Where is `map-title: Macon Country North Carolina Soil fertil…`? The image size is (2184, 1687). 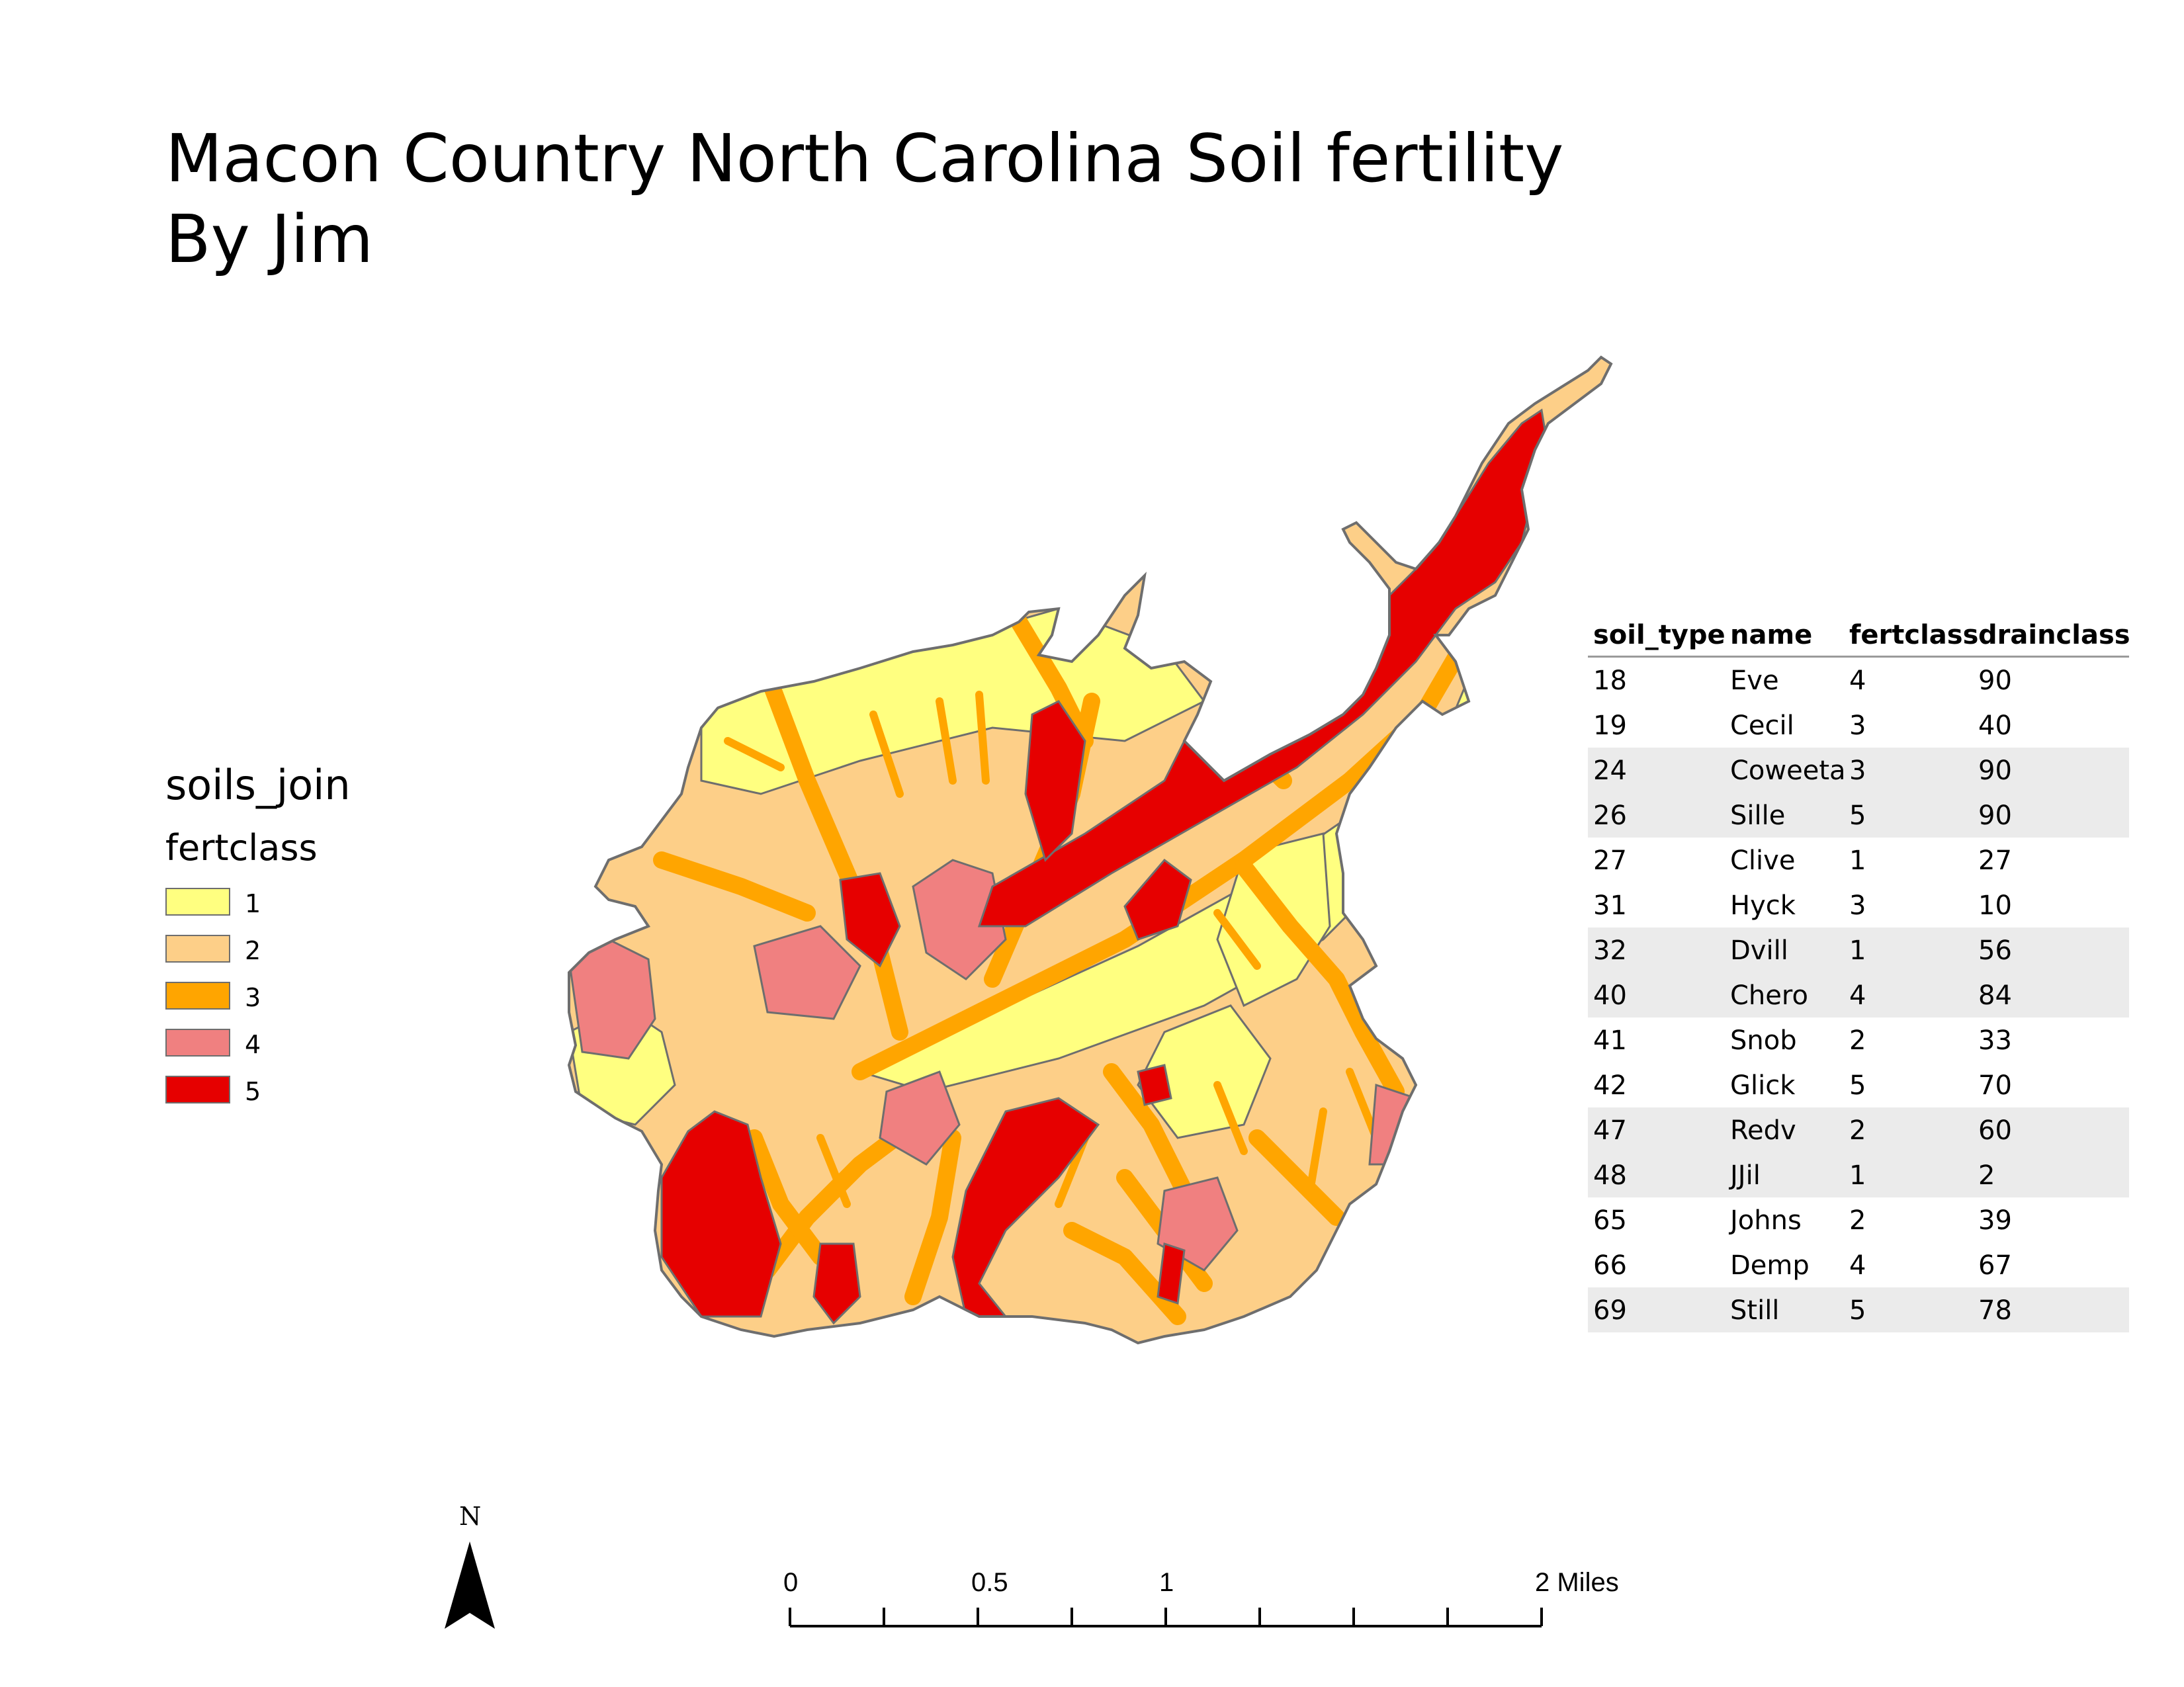
map-title: Macon Country North Carolina Soil fertil… is located at coordinates (864, 159).